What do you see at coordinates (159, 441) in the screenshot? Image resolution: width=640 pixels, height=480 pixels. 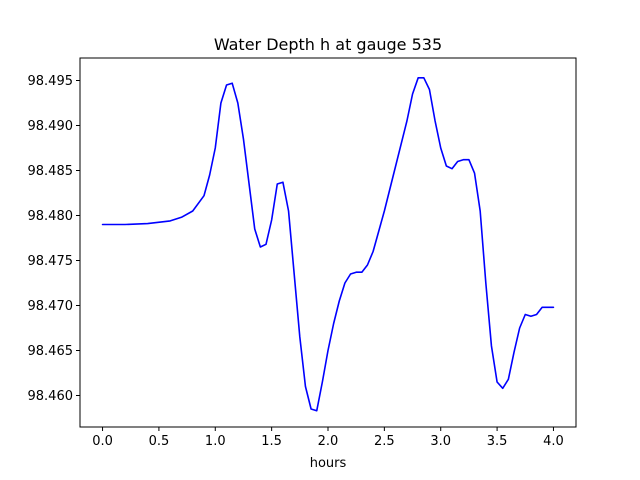 I see `x-tick-label: 0.5` at bounding box center [159, 441].